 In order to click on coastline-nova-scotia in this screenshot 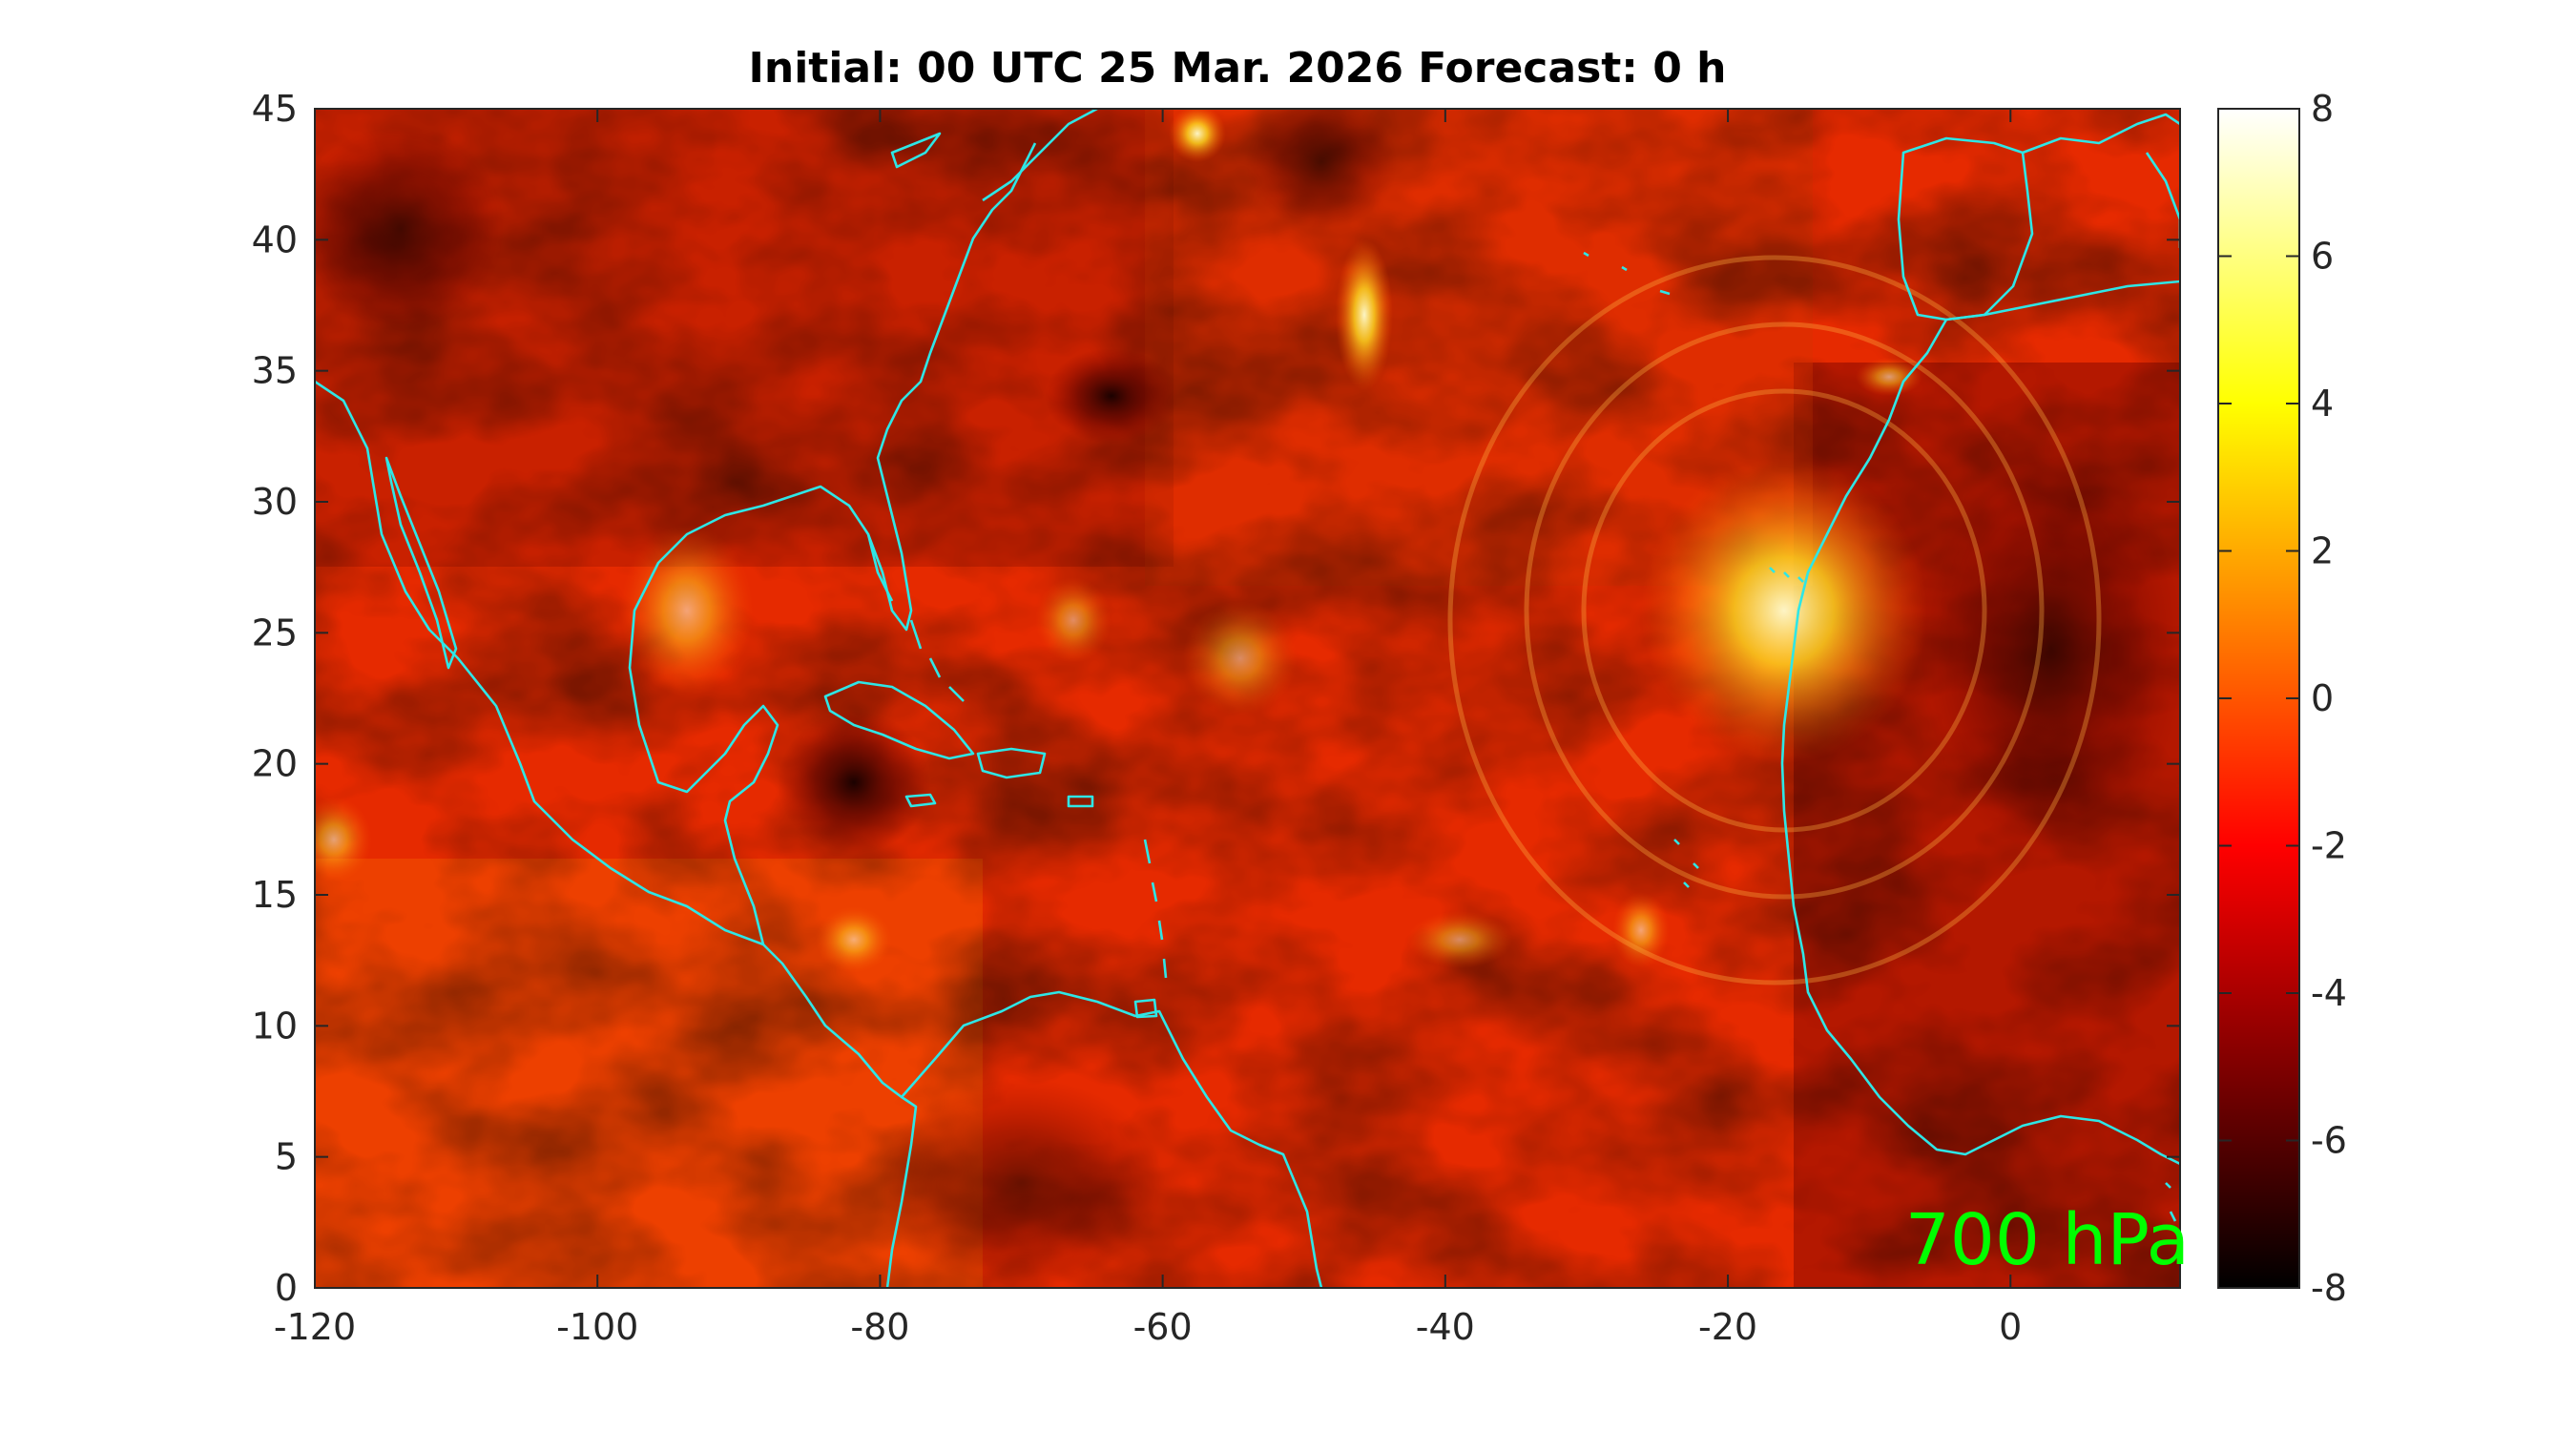, I will do `click(916, 150)`.